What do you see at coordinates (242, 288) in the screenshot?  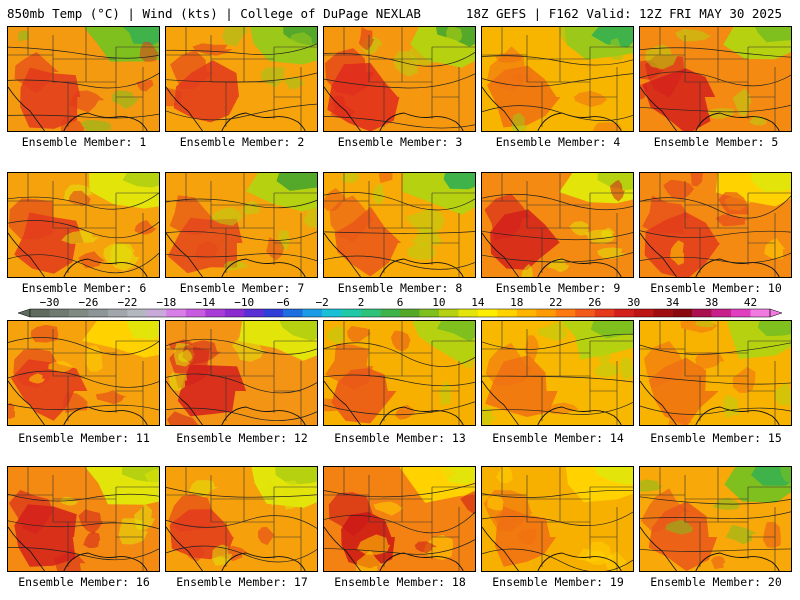 I see `ensemble-member-label: Ensemble Member: 7` at bounding box center [242, 288].